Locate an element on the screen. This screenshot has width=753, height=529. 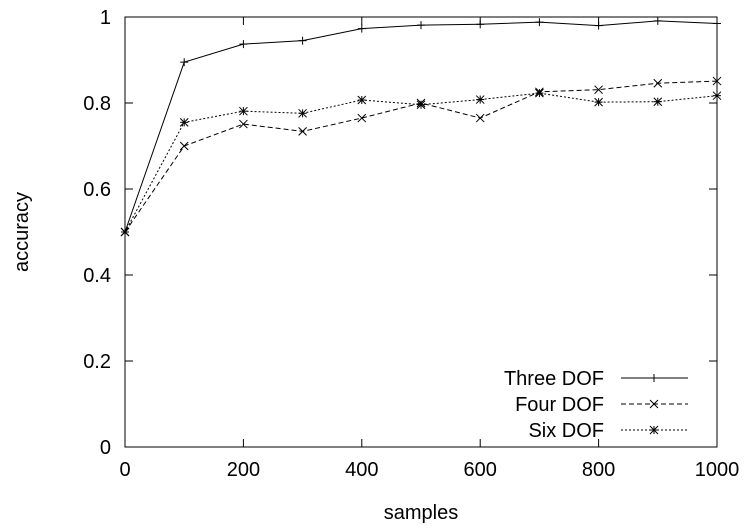
x-tick-label: 600 is located at coordinates (480, 470).